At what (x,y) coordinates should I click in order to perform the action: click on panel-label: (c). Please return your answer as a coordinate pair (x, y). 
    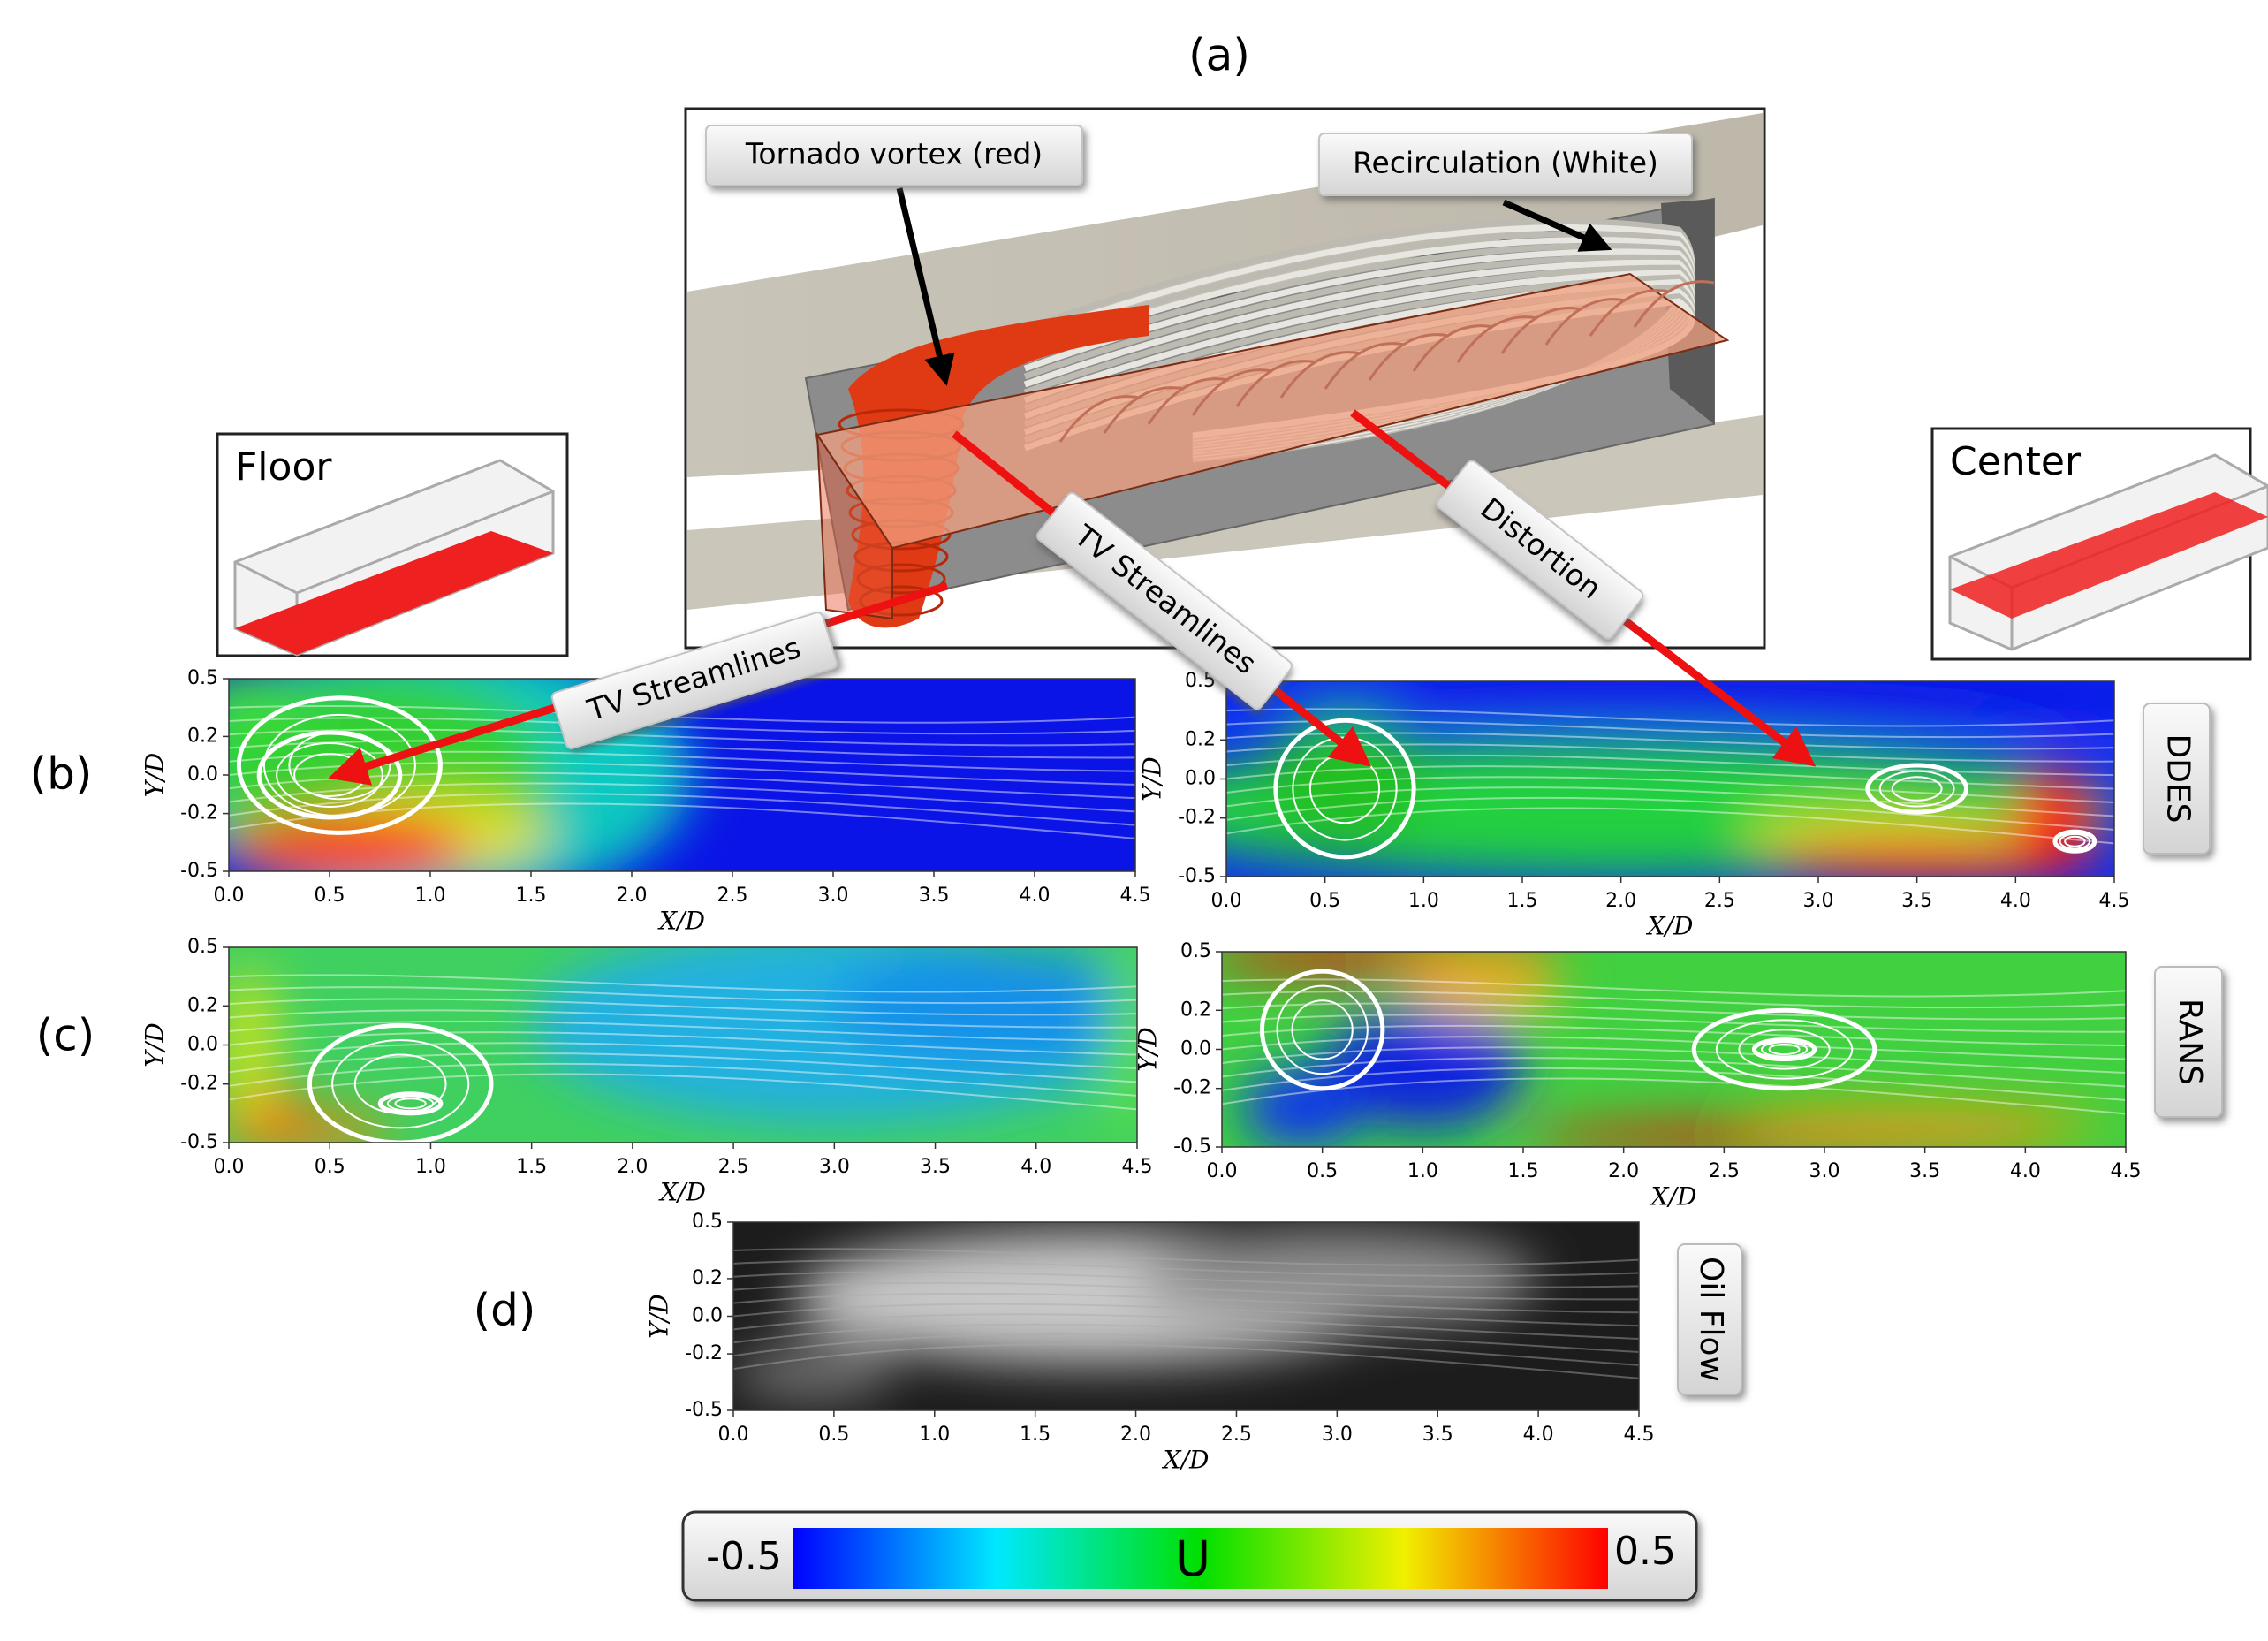
    Looking at the image, I should click on (65, 1035).